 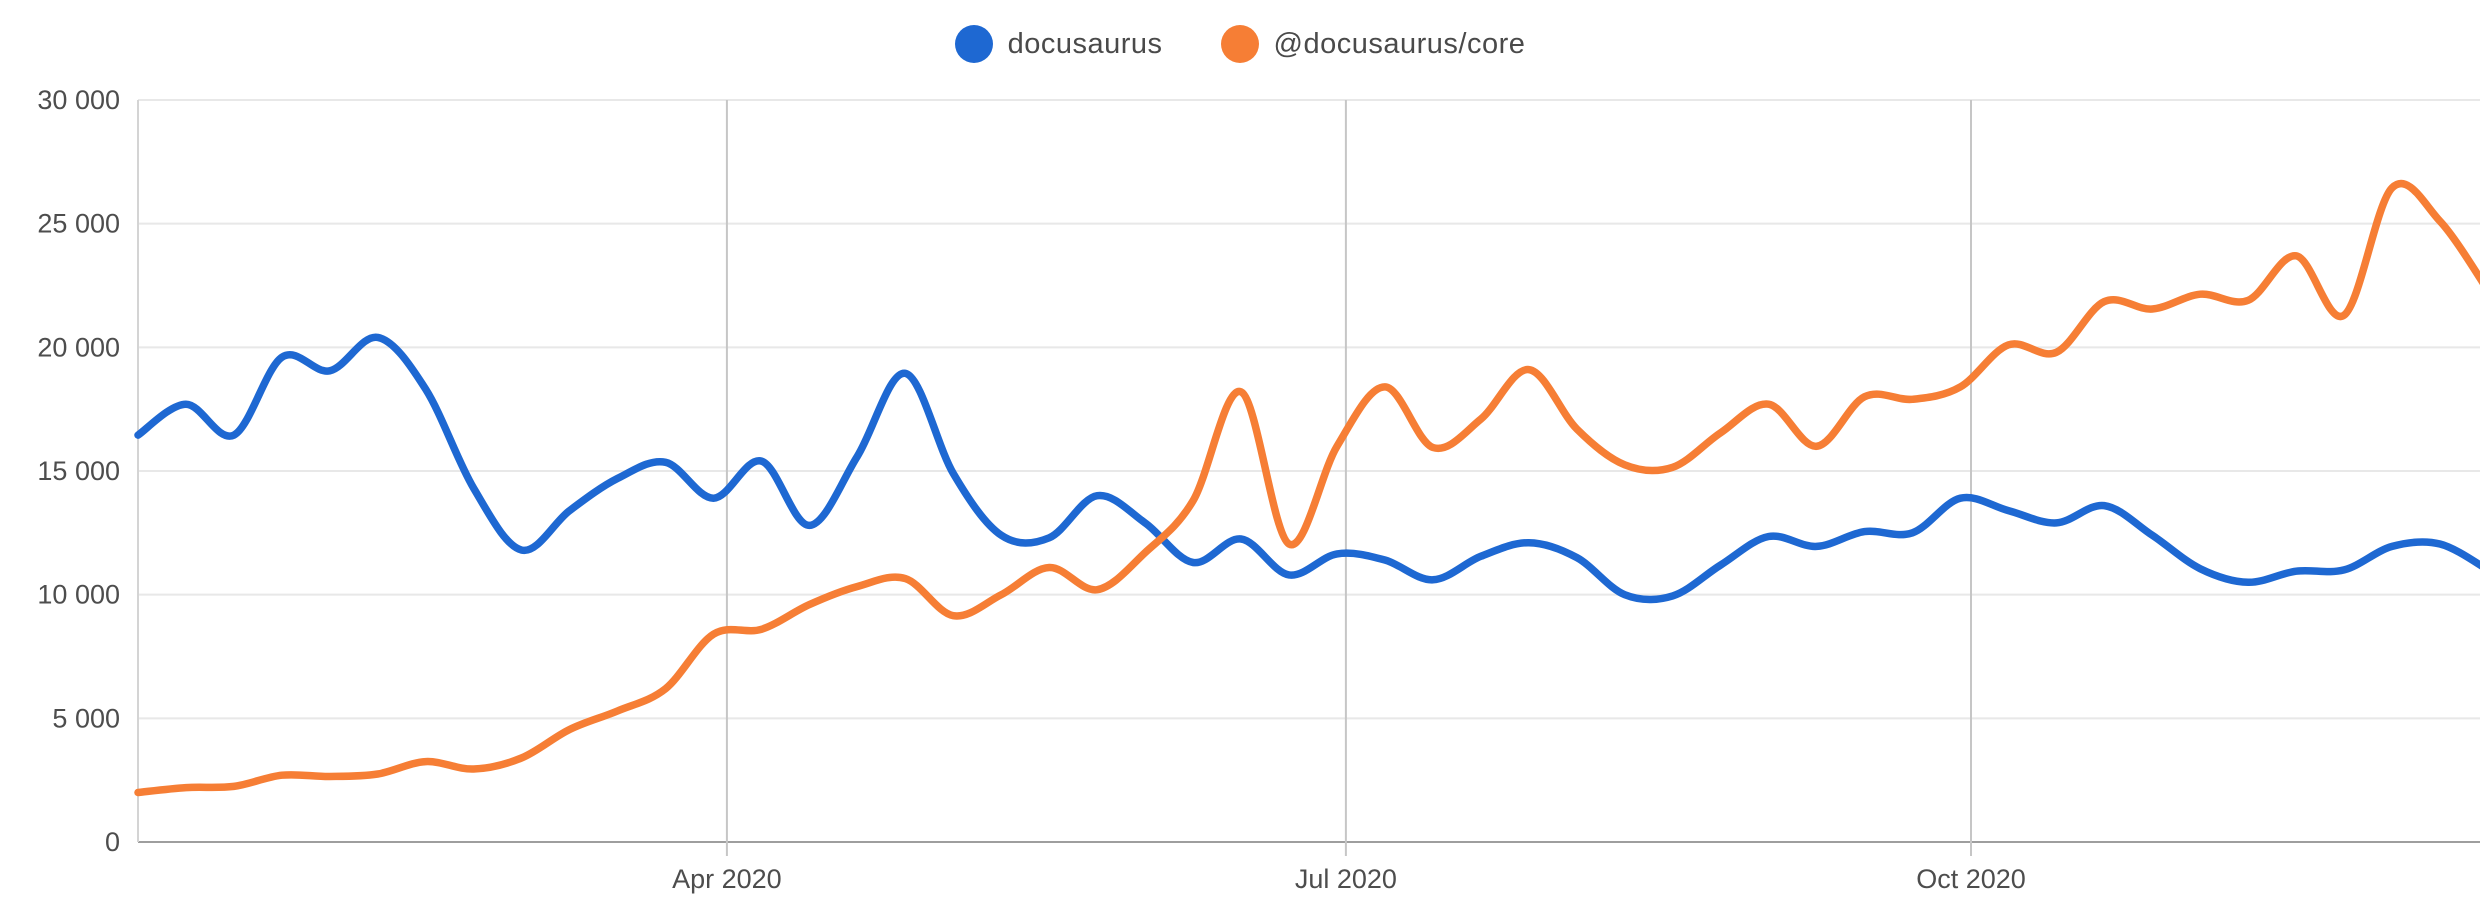 What do you see at coordinates (1346, 879) in the screenshot?
I see `x-tick-label: Jul 2020` at bounding box center [1346, 879].